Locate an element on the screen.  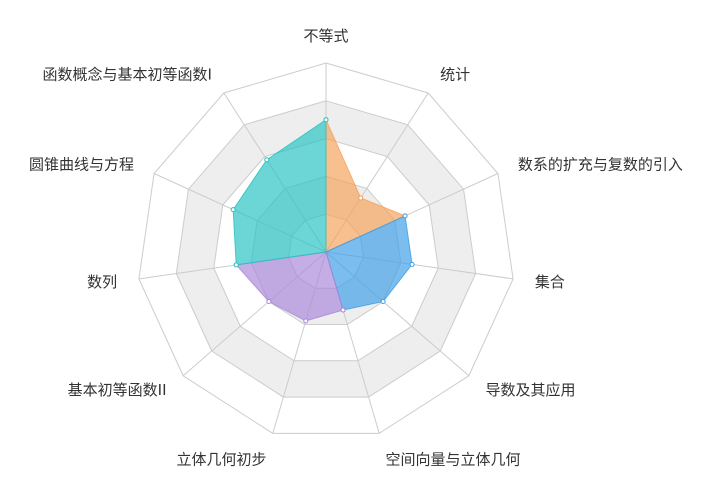
radar-axis-label-1: 统计 is located at coordinates (455, 75).